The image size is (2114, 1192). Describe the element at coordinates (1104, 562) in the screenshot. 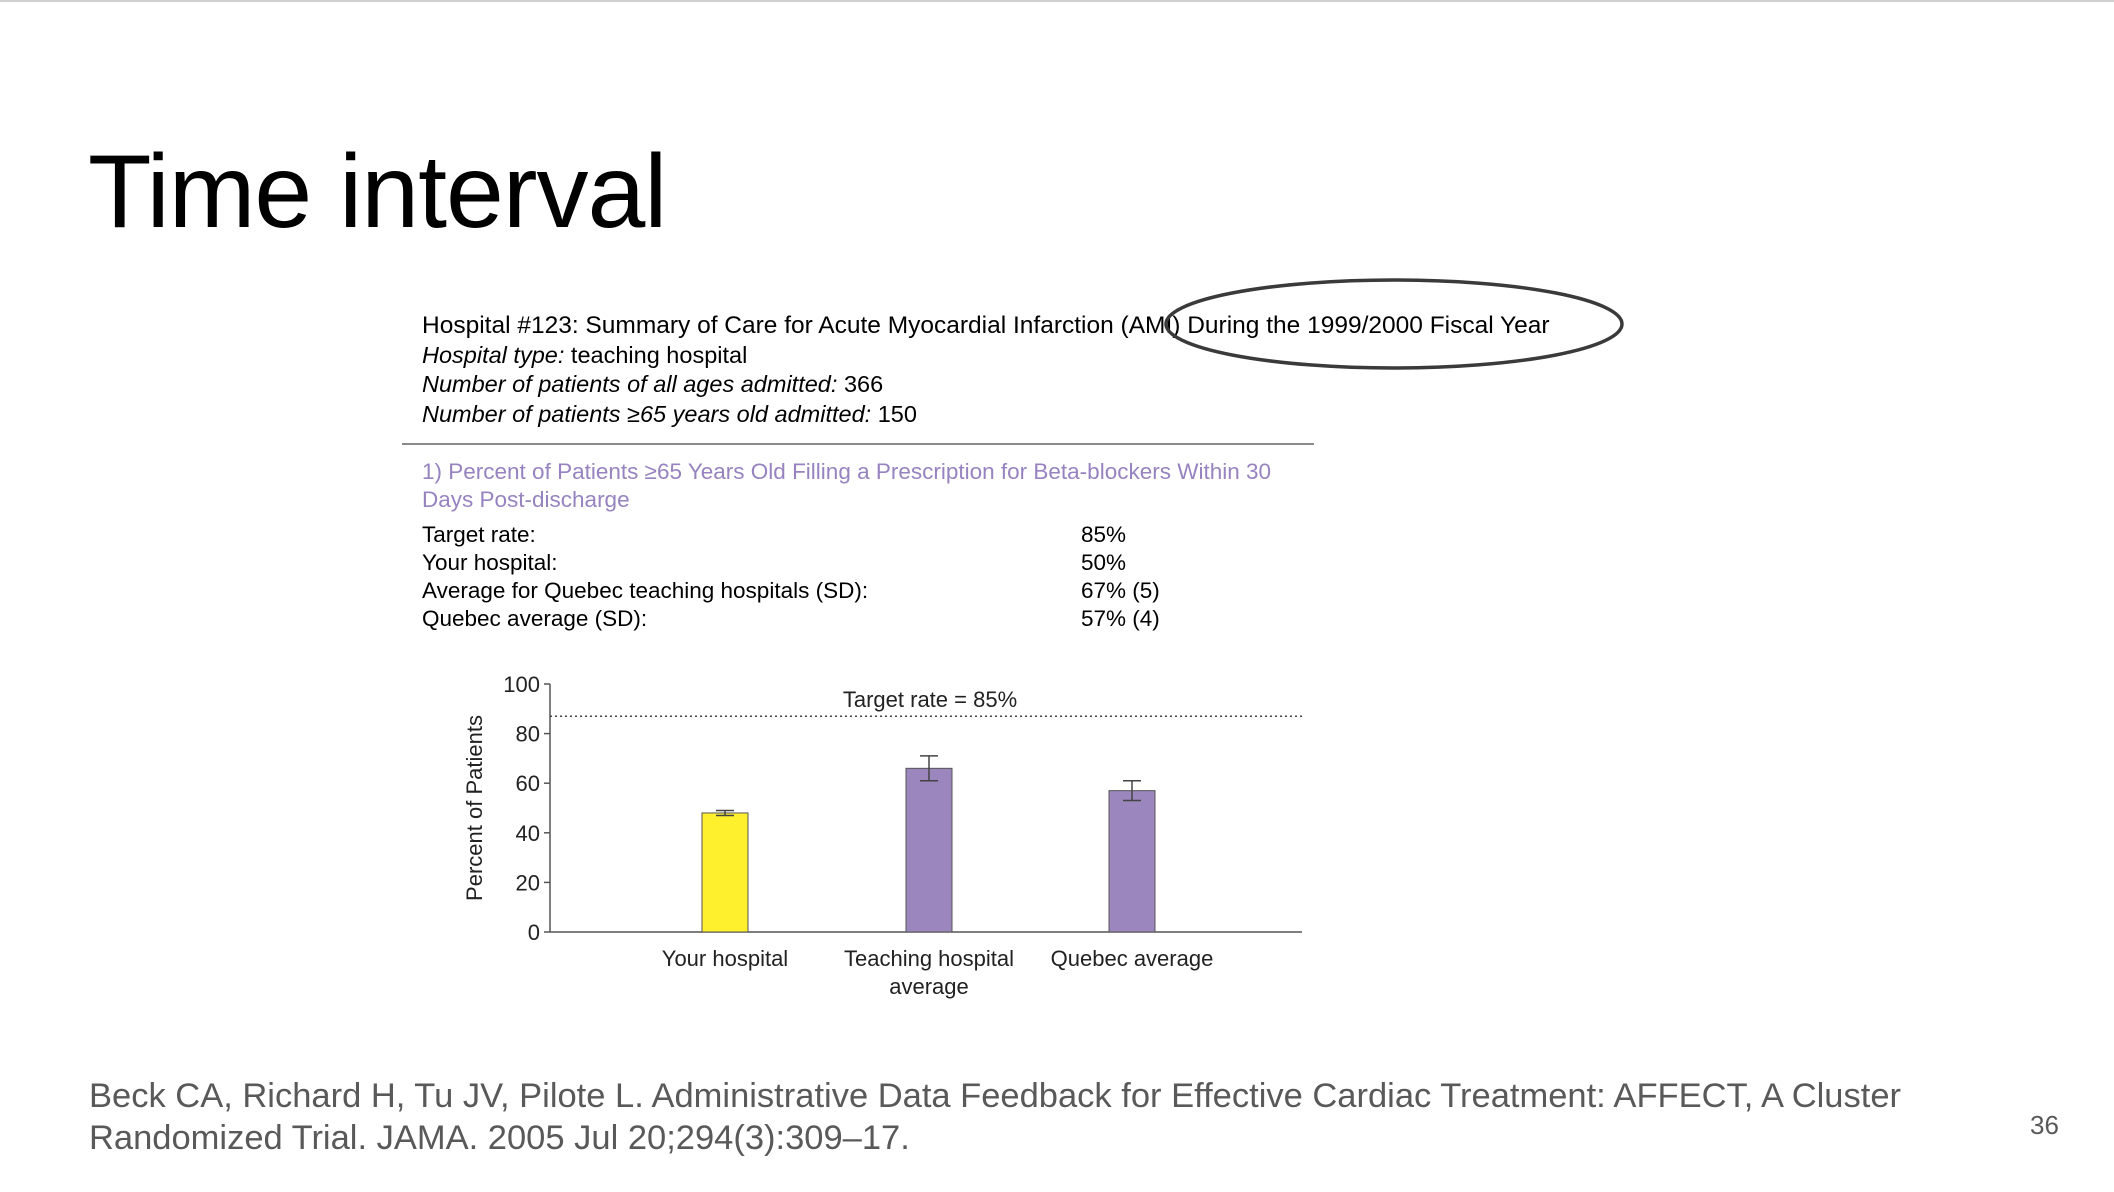

I see `rate-value: 50%` at that location.